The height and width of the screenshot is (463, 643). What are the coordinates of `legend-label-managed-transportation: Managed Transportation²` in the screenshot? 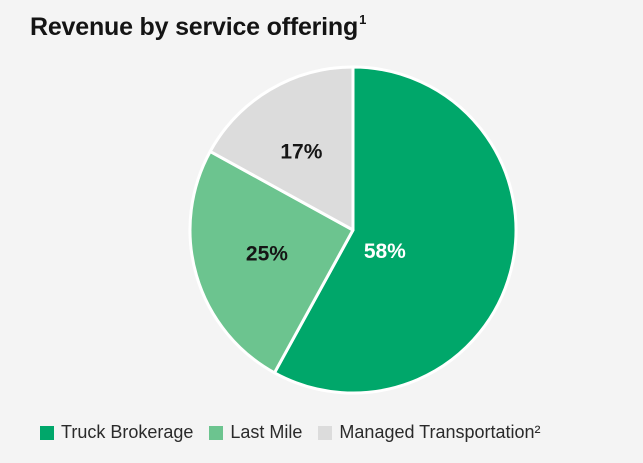 It's located at (440, 432).